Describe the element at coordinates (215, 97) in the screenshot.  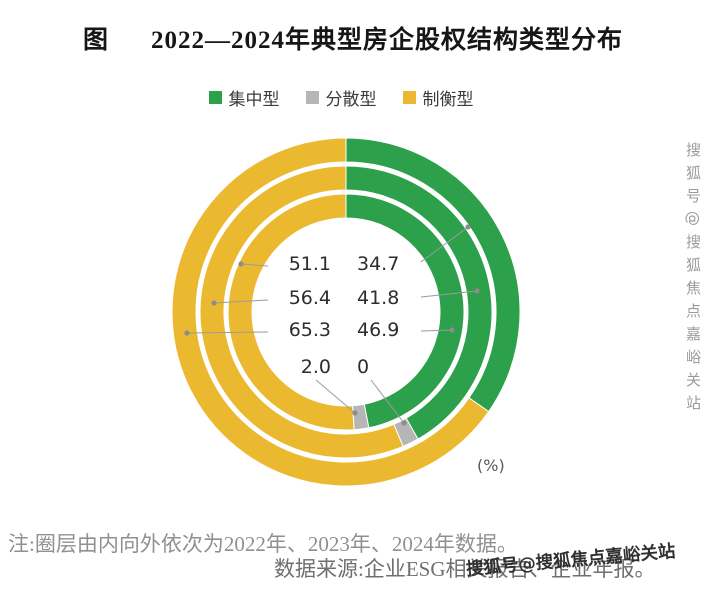
I see `legend-swatch-concentrated` at that location.